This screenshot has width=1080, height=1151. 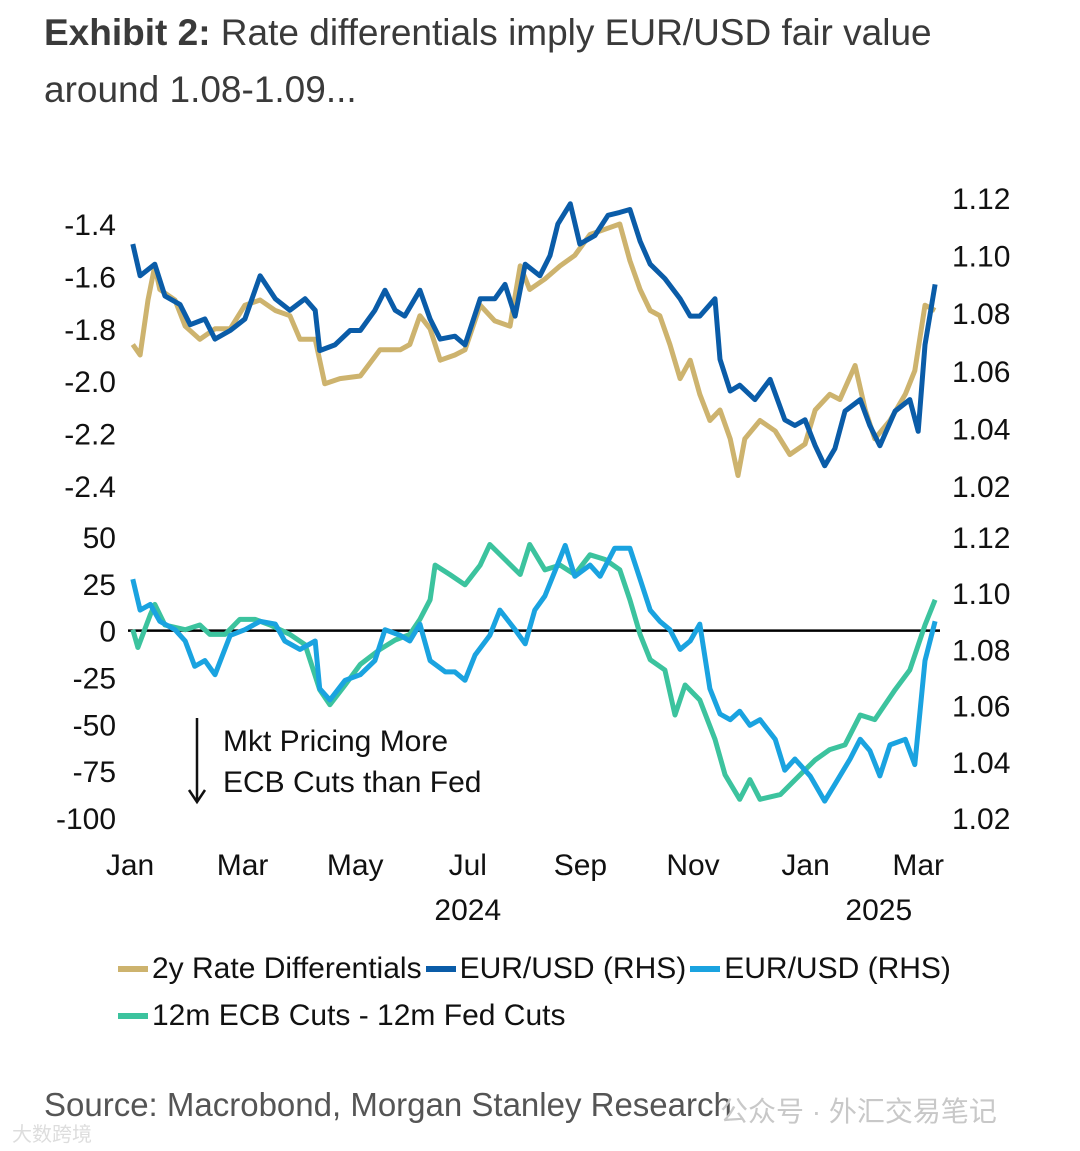 What do you see at coordinates (335, 741) in the screenshot?
I see `annotation-line-1: Mkt Pricing More` at bounding box center [335, 741].